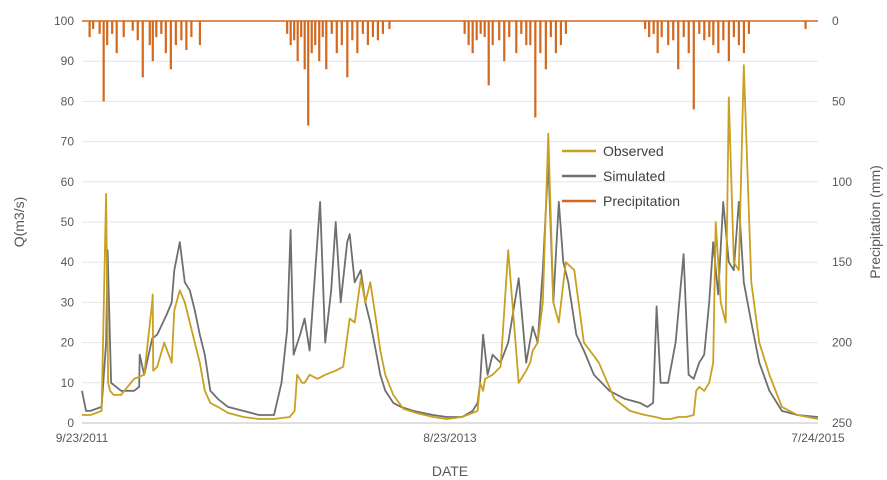 The image size is (887, 480). I want to click on y2-tick-label: 0, so click(835, 21).